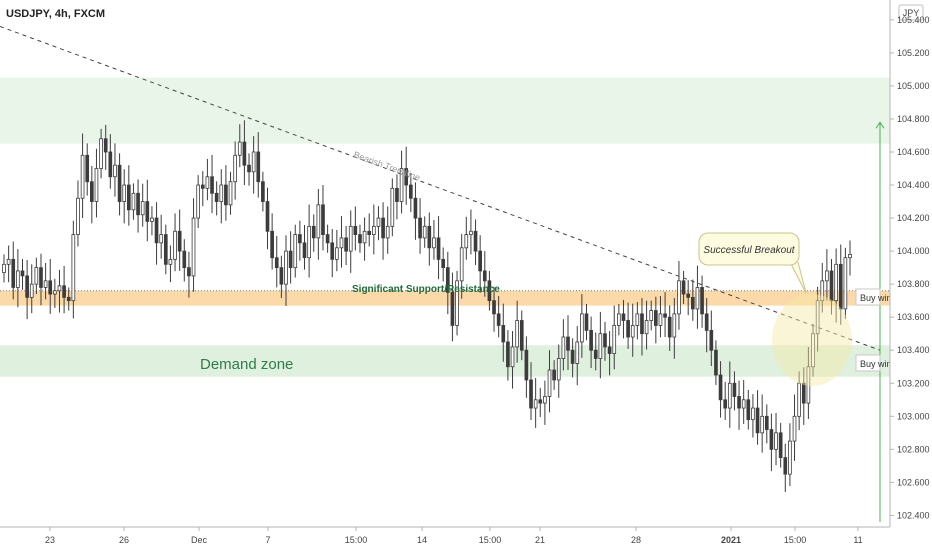 Image resolution: width=932 pixels, height=550 pixels. I want to click on time-tick-label: 21, so click(540, 540).